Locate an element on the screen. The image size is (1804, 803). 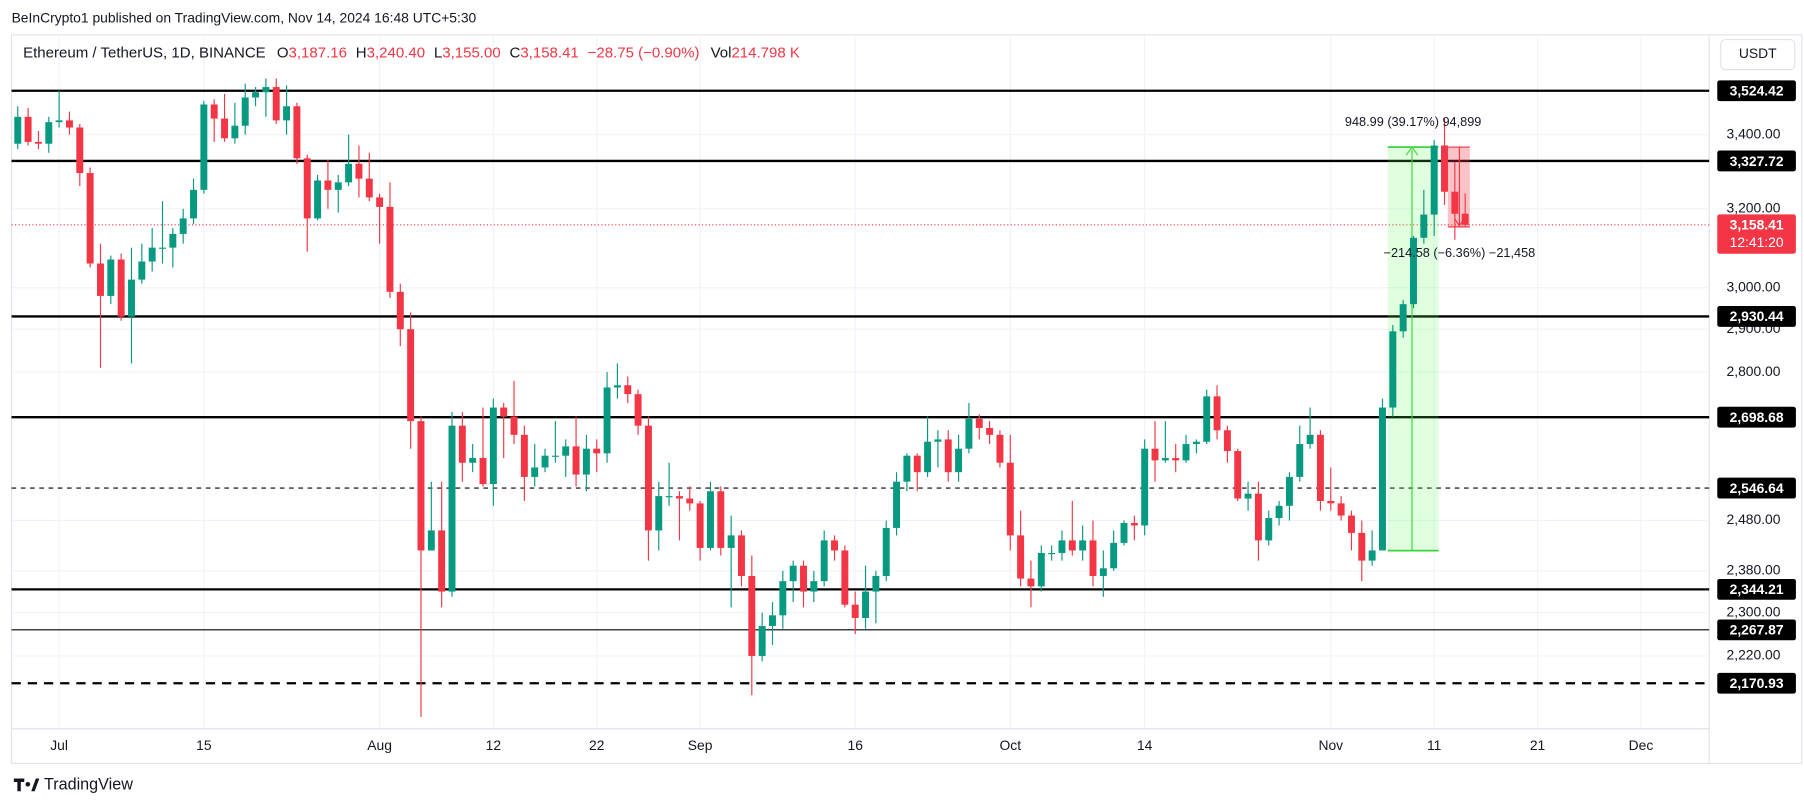
legend-key: C is located at coordinates (514, 52).